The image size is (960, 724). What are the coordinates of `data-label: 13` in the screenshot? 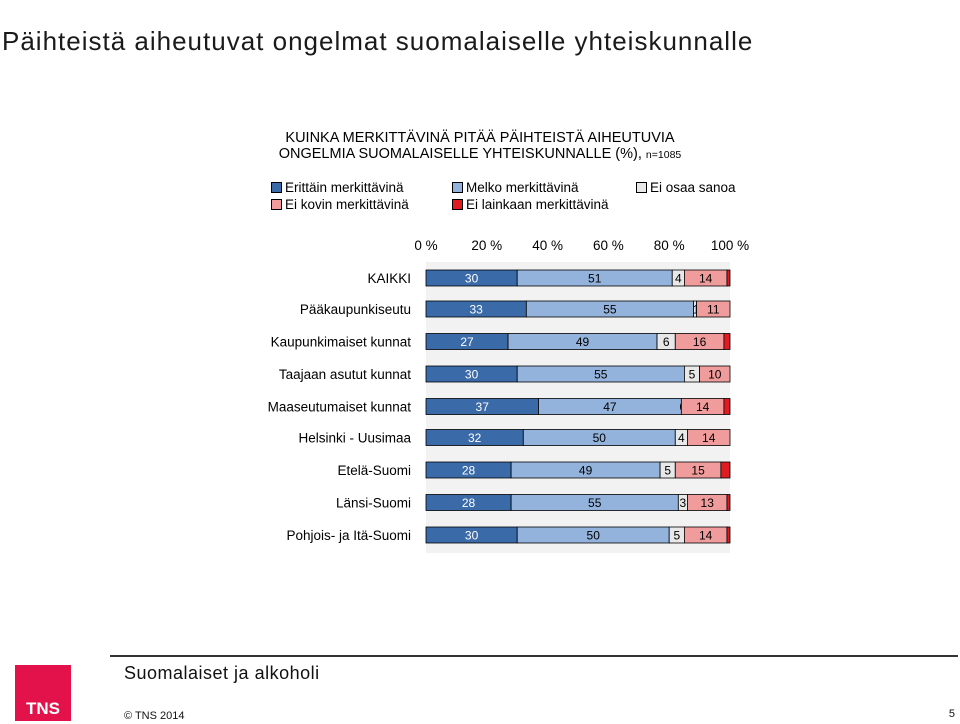 It's located at (708, 503).